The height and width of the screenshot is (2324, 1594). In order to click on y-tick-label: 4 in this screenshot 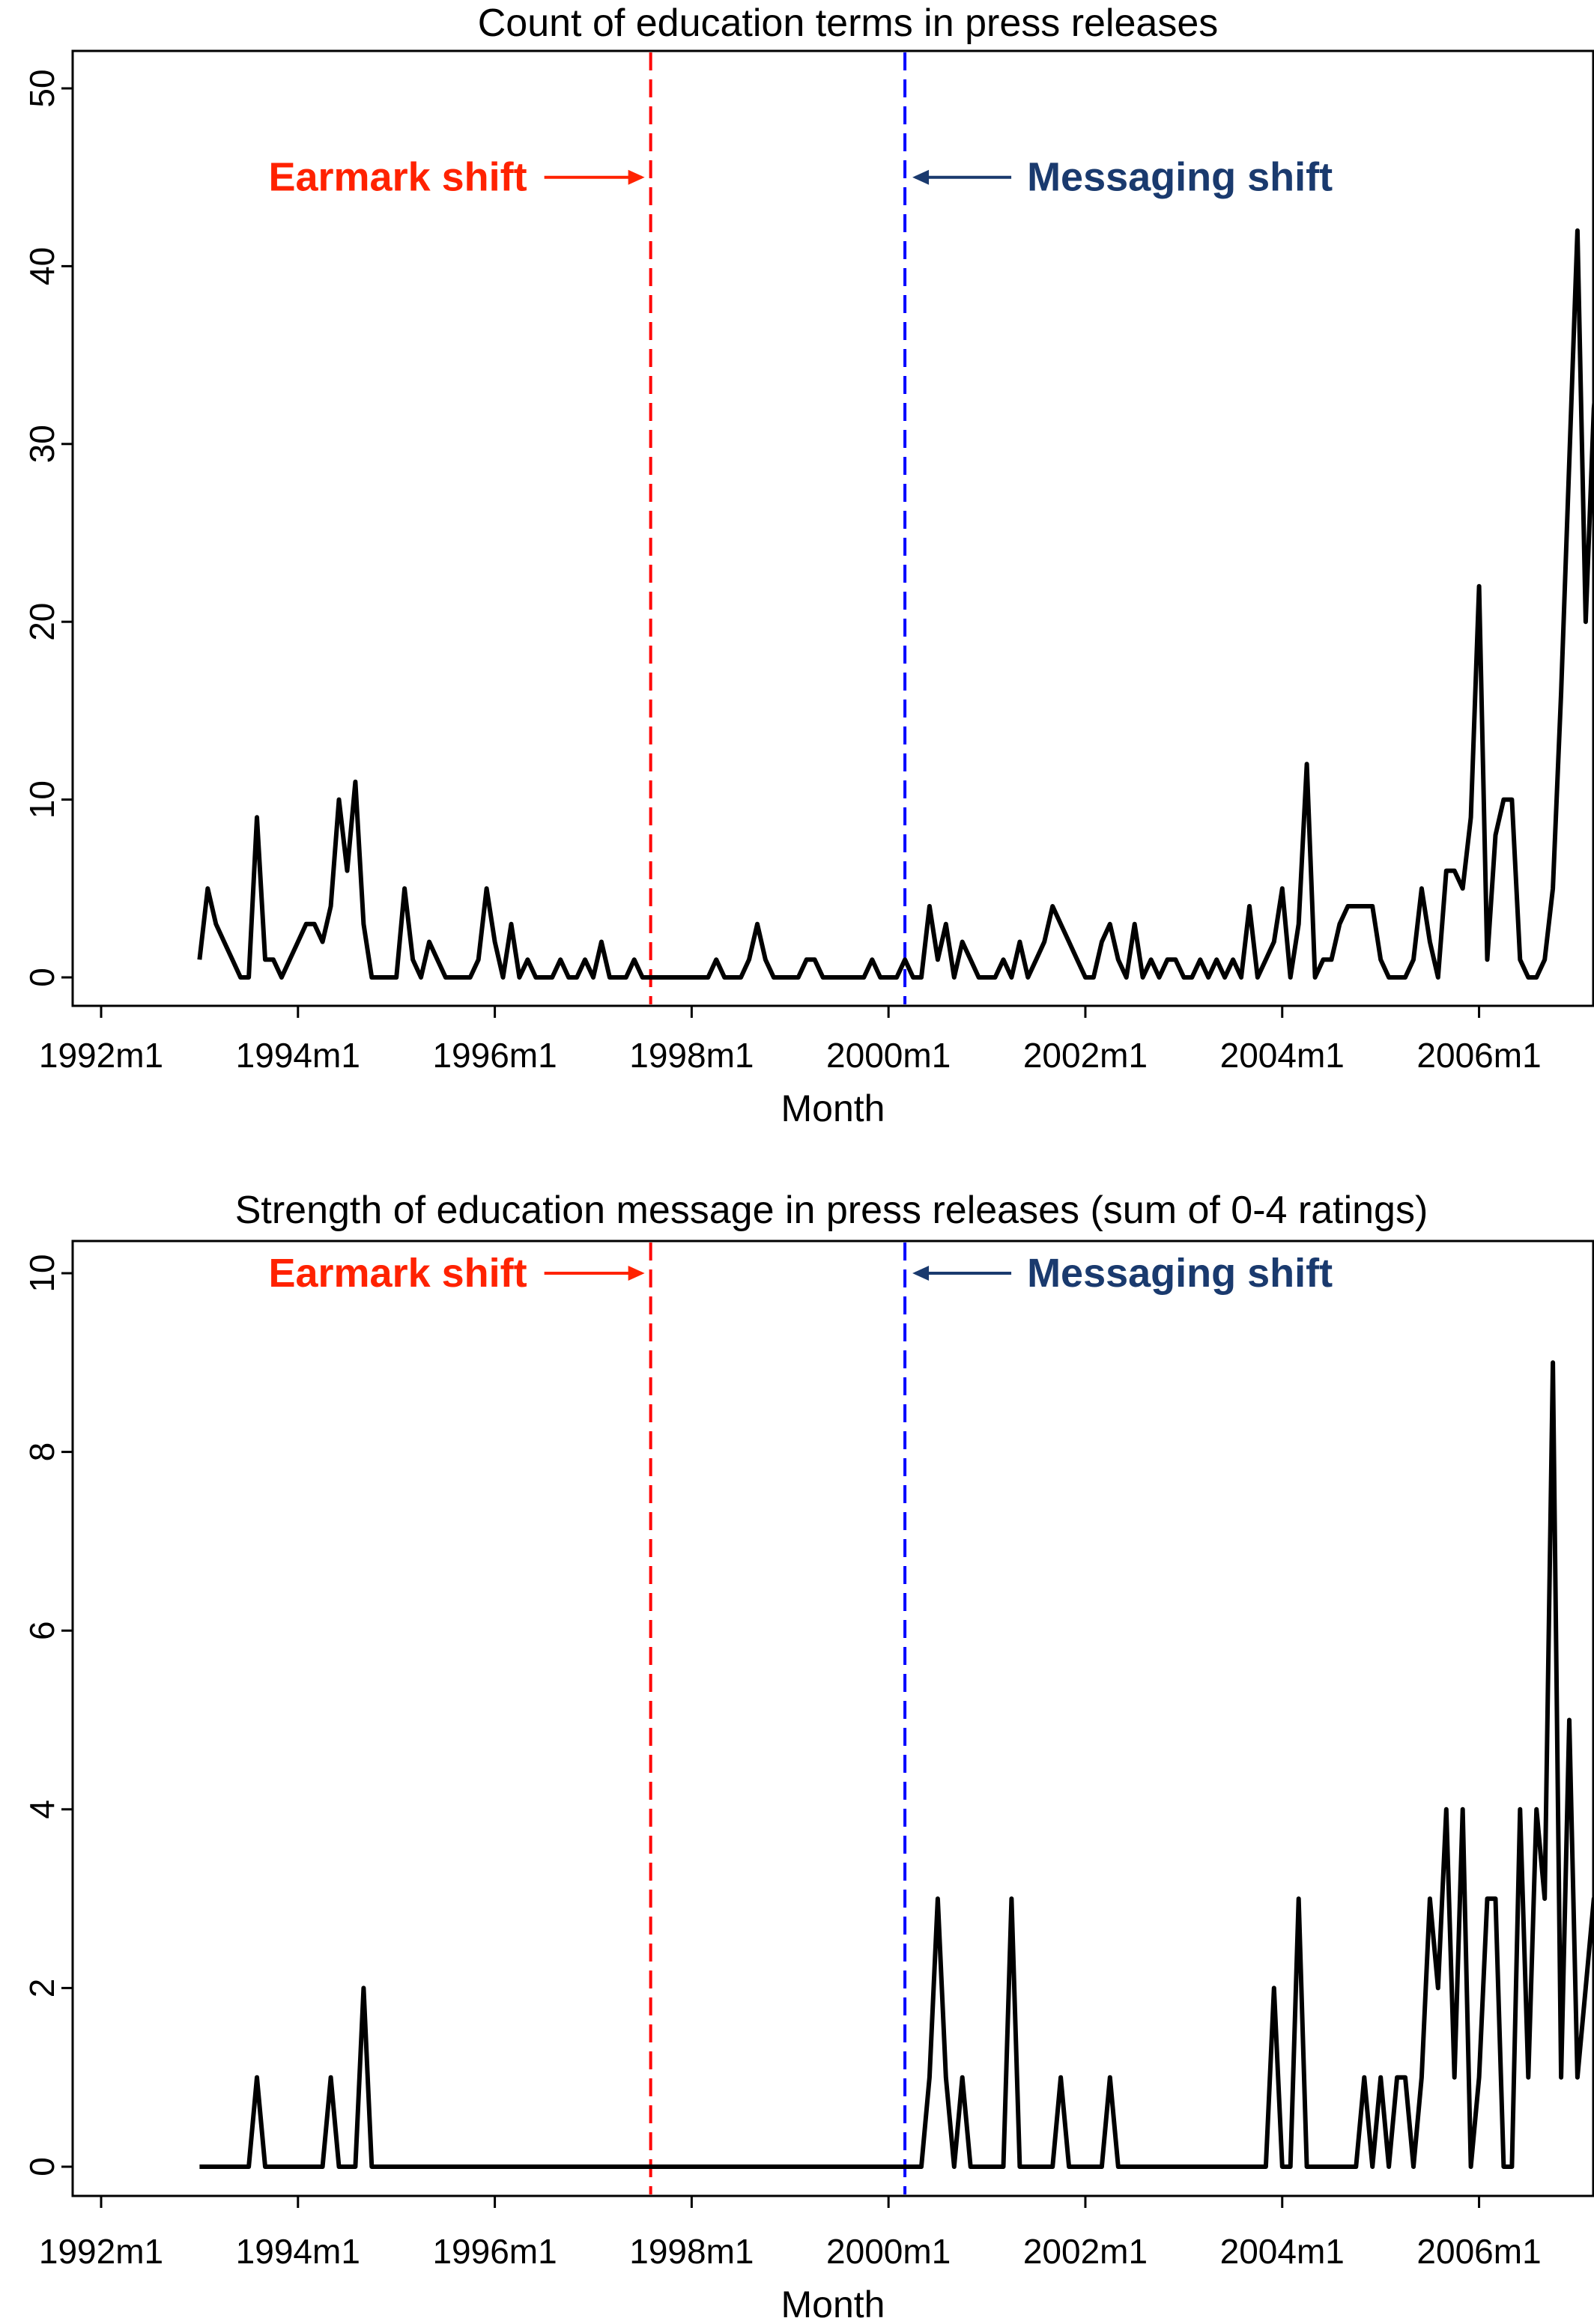, I will do `click(42, 1809)`.